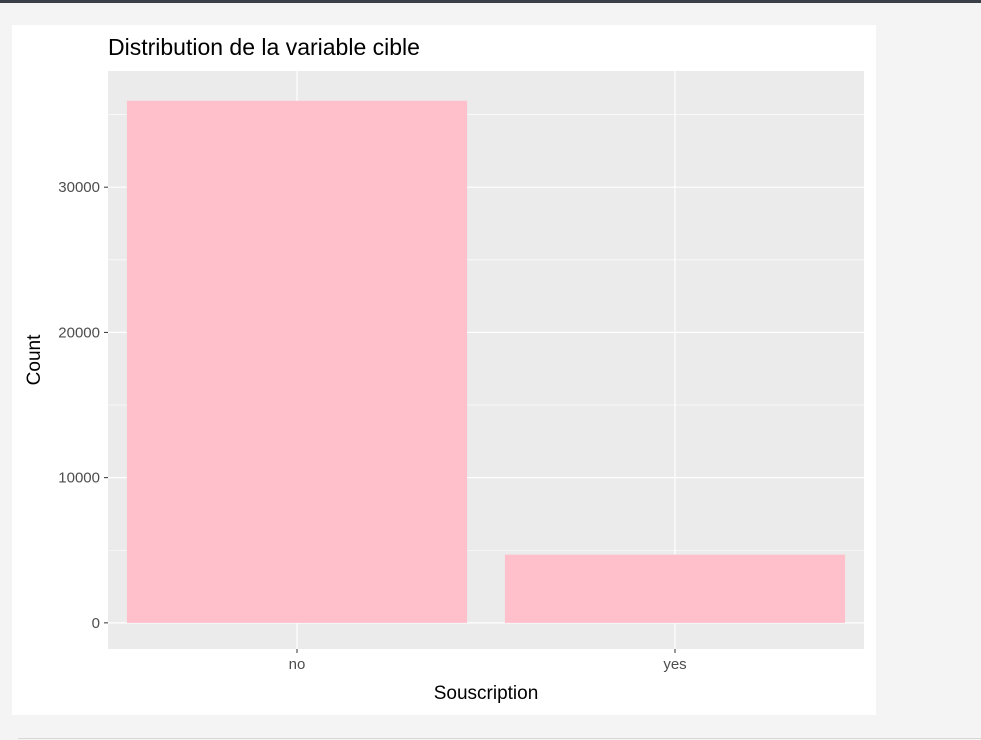 The height and width of the screenshot is (740, 981). I want to click on y-axis: 0 10000 20000 30000, so click(83, 405).